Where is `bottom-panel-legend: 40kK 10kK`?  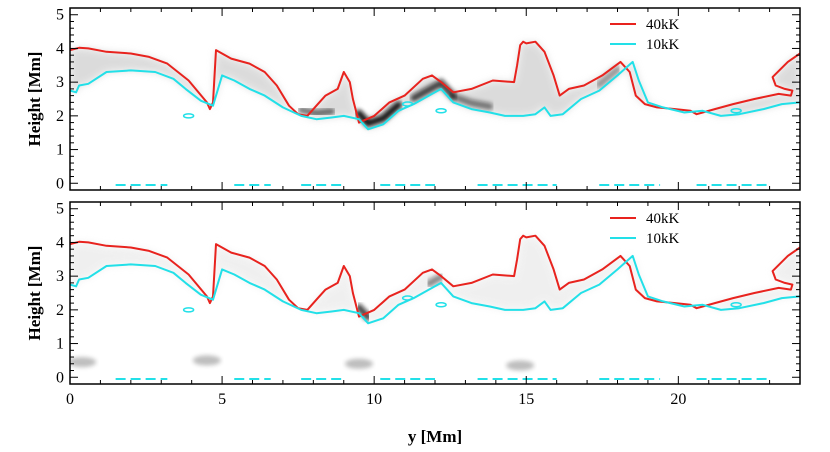
bottom-panel-legend: 40kK 10kK is located at coordinates (645, 229).